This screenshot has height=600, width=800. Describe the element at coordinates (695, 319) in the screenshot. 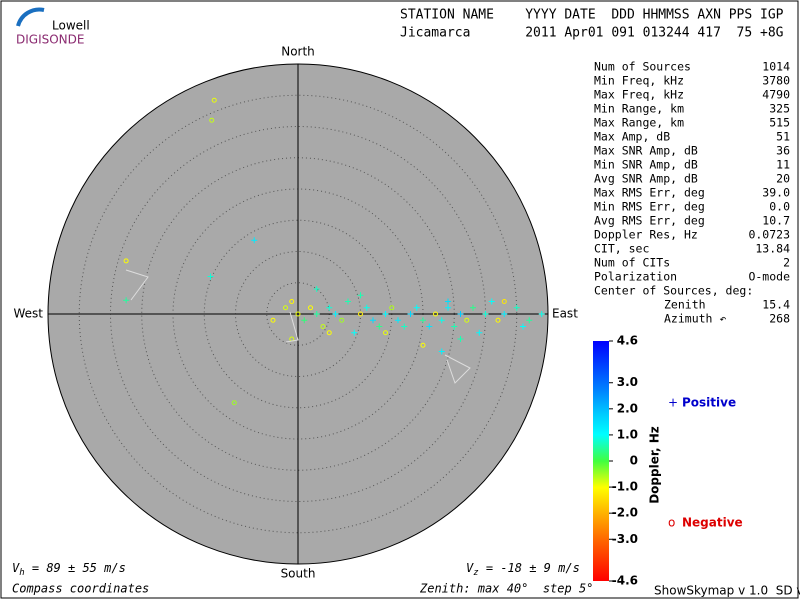

I see `center-label: Azimuth ↶` at that location.